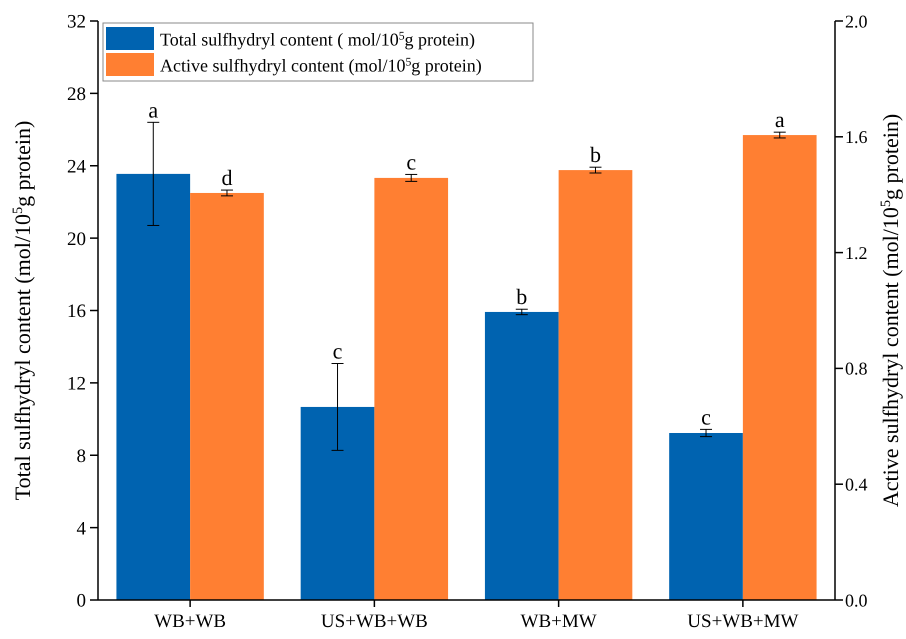 Image resolution: width=906 pixels, height=639 pixels. What do you see at coordinates (76, 22) in the screenshot?
I see `y-tick-label: 32` at bounding box center [76, 22].